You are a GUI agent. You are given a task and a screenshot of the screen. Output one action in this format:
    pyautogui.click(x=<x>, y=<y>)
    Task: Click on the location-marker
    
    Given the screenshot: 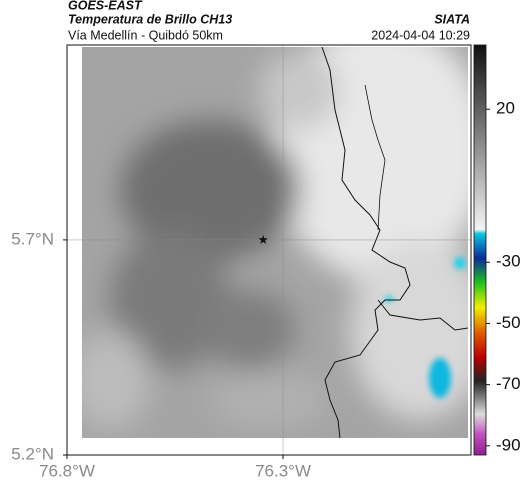 What is the action you would take?
    pyautogui.click(x=263, y=239)
    